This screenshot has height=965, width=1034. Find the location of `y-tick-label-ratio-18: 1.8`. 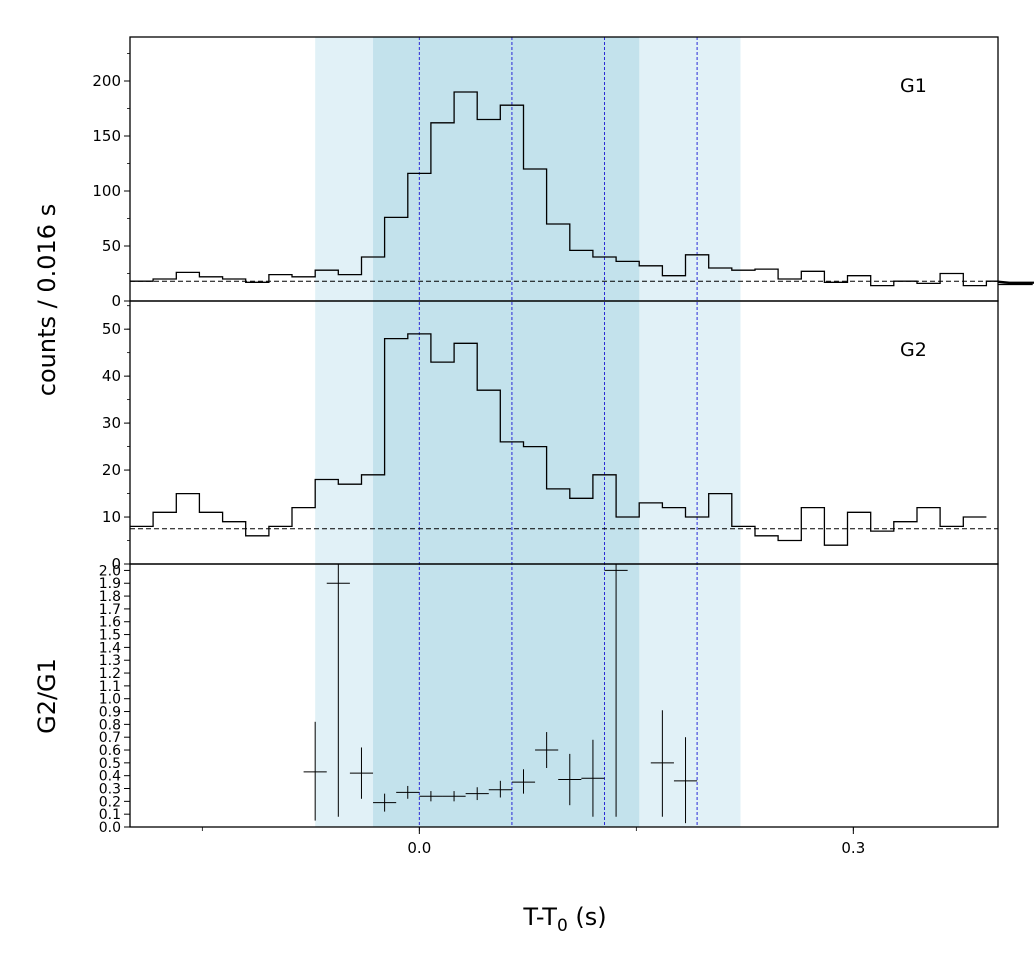

y-tick-label-ratio-18: 1.8 is located at coordinates (110, 597).